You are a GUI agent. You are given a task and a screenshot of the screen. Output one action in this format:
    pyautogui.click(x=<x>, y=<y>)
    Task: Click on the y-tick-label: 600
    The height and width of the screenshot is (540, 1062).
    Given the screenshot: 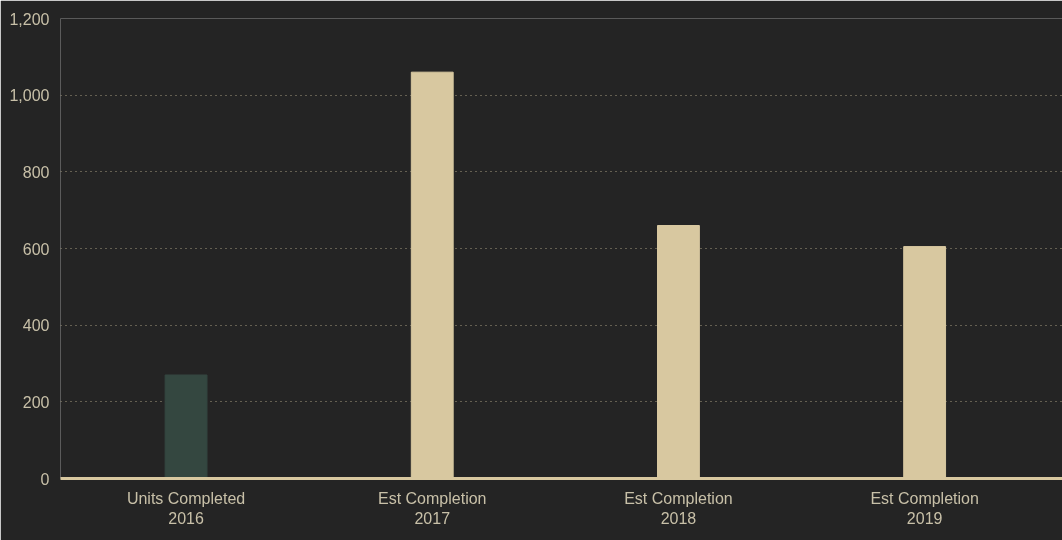 What is the action you would take?
    pyautogui.click(x=36, y=249)
    